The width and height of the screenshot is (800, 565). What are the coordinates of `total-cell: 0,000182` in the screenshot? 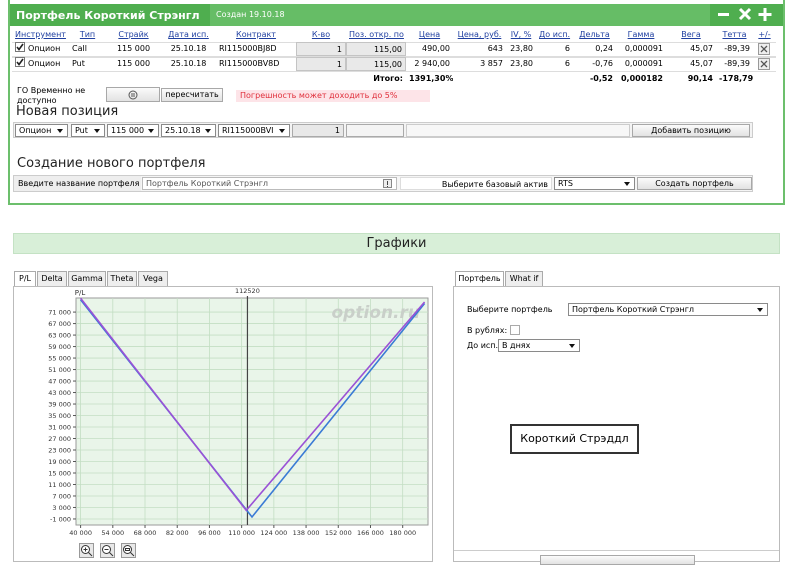 It's located at (641, 78).